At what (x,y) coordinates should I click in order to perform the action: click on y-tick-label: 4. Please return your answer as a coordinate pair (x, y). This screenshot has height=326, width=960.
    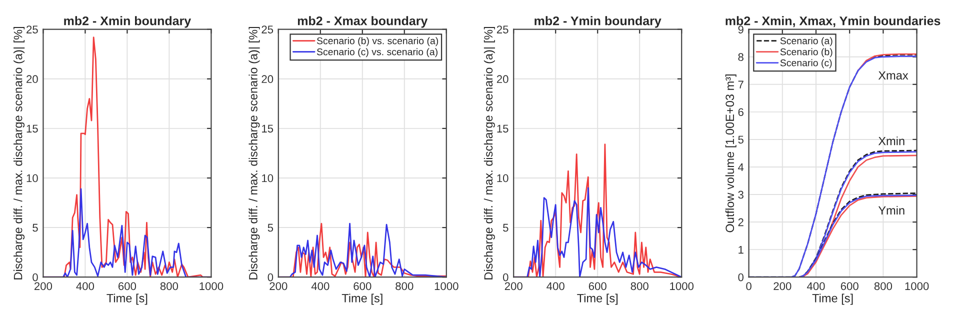
    Looking at the image, I should click on (741, 167).